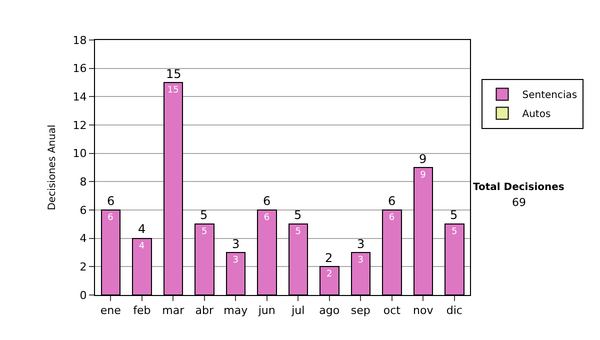  I want to click on x-tick-label: mar, so click(173, 311).